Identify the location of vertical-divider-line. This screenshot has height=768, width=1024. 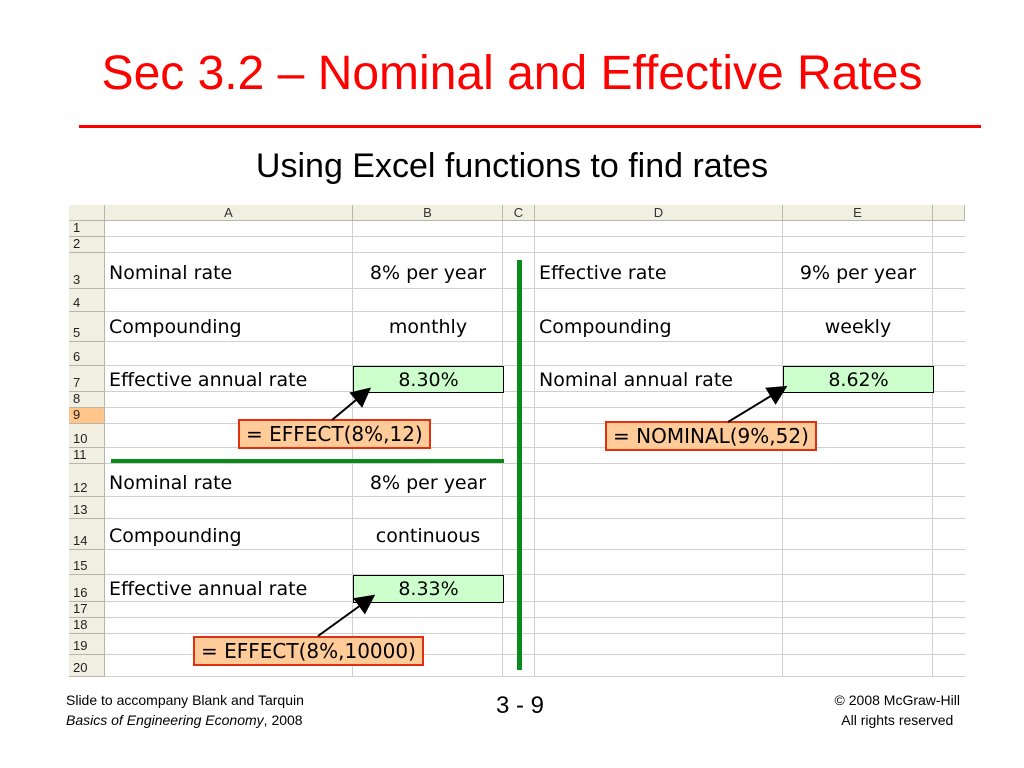
(519, 465).